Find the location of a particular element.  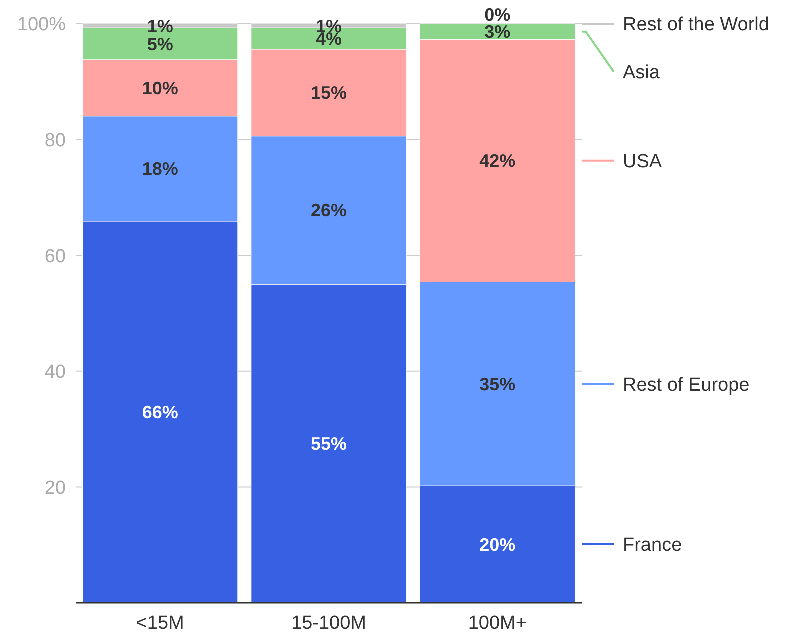

x-tick-label: <15M is located at coordinates (160, 623).